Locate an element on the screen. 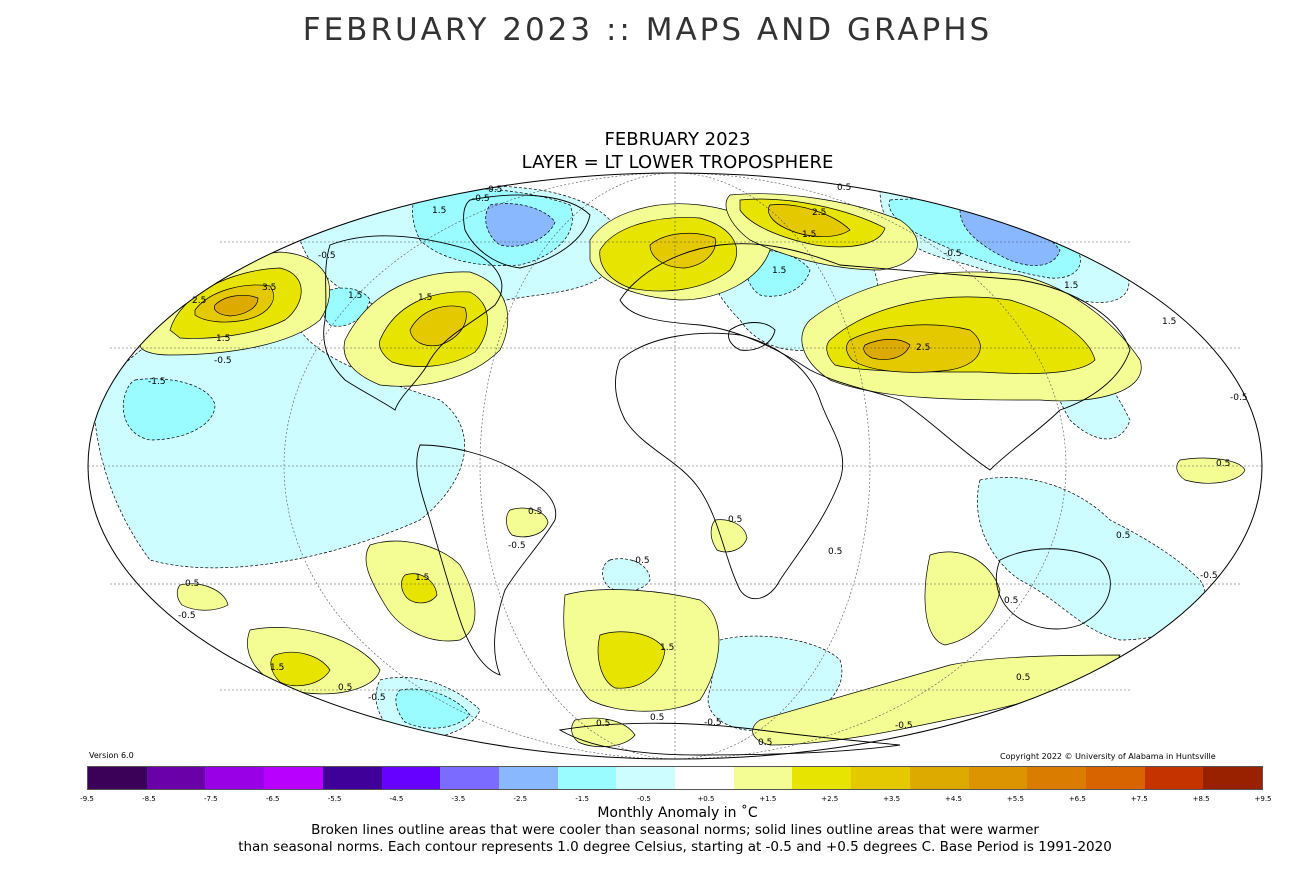 The width and height of the screenshot is (1295, 871). colorbar-tick-label: +2.5 is located at coordinates (830, 799).